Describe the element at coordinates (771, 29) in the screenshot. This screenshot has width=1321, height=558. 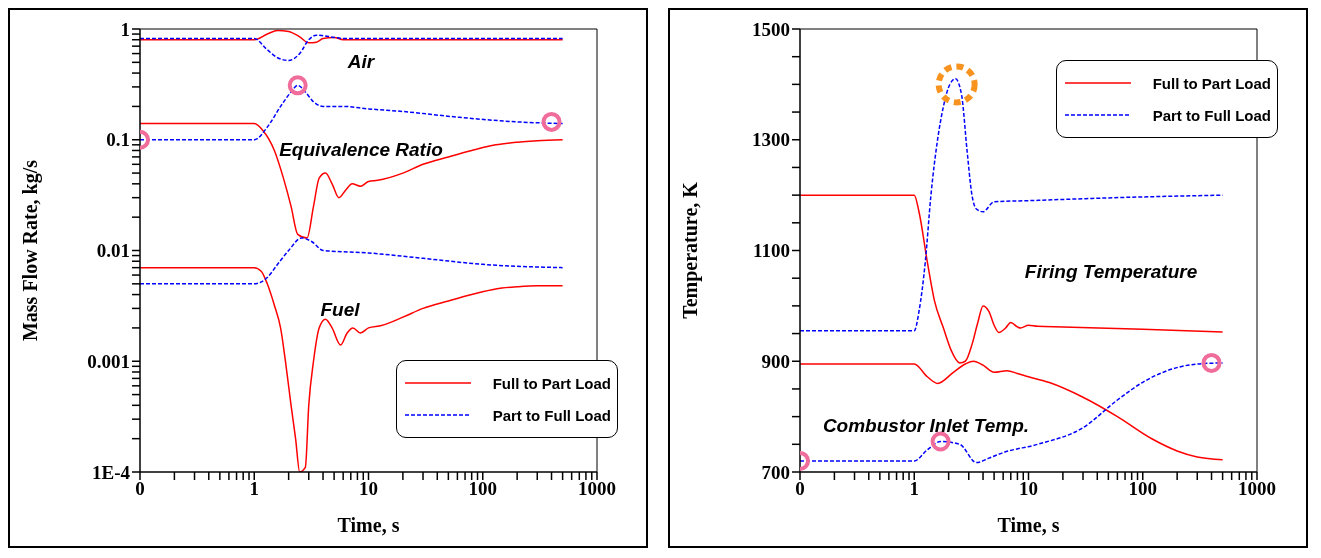
I see `y-tick-label: 1500` at that location.